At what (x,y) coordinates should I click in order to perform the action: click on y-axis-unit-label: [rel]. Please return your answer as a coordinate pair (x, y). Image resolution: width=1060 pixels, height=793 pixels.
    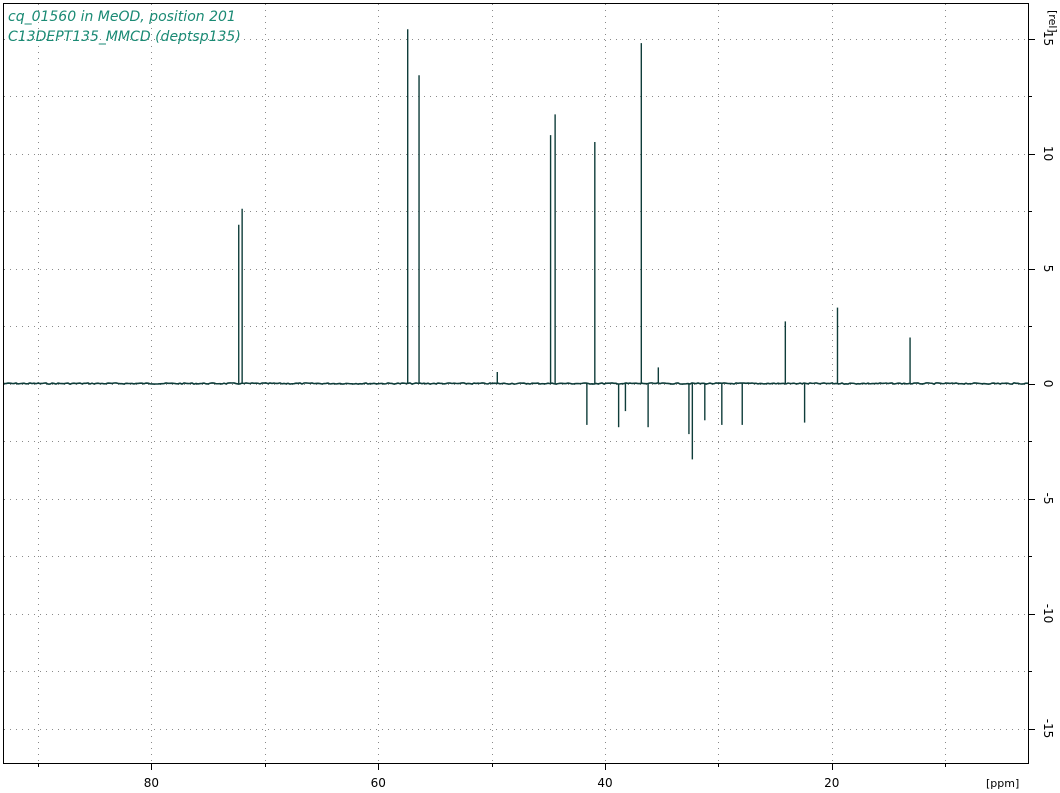
    Looking at the image, I should click on (1052, 21).